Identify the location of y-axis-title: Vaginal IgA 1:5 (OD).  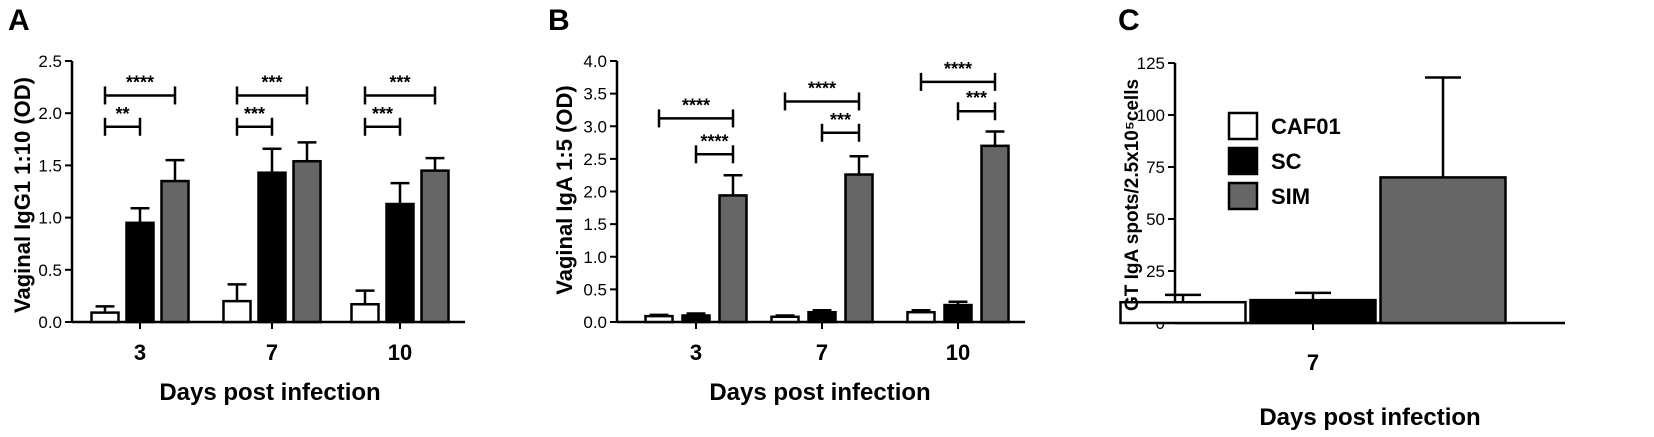
(564, 189).